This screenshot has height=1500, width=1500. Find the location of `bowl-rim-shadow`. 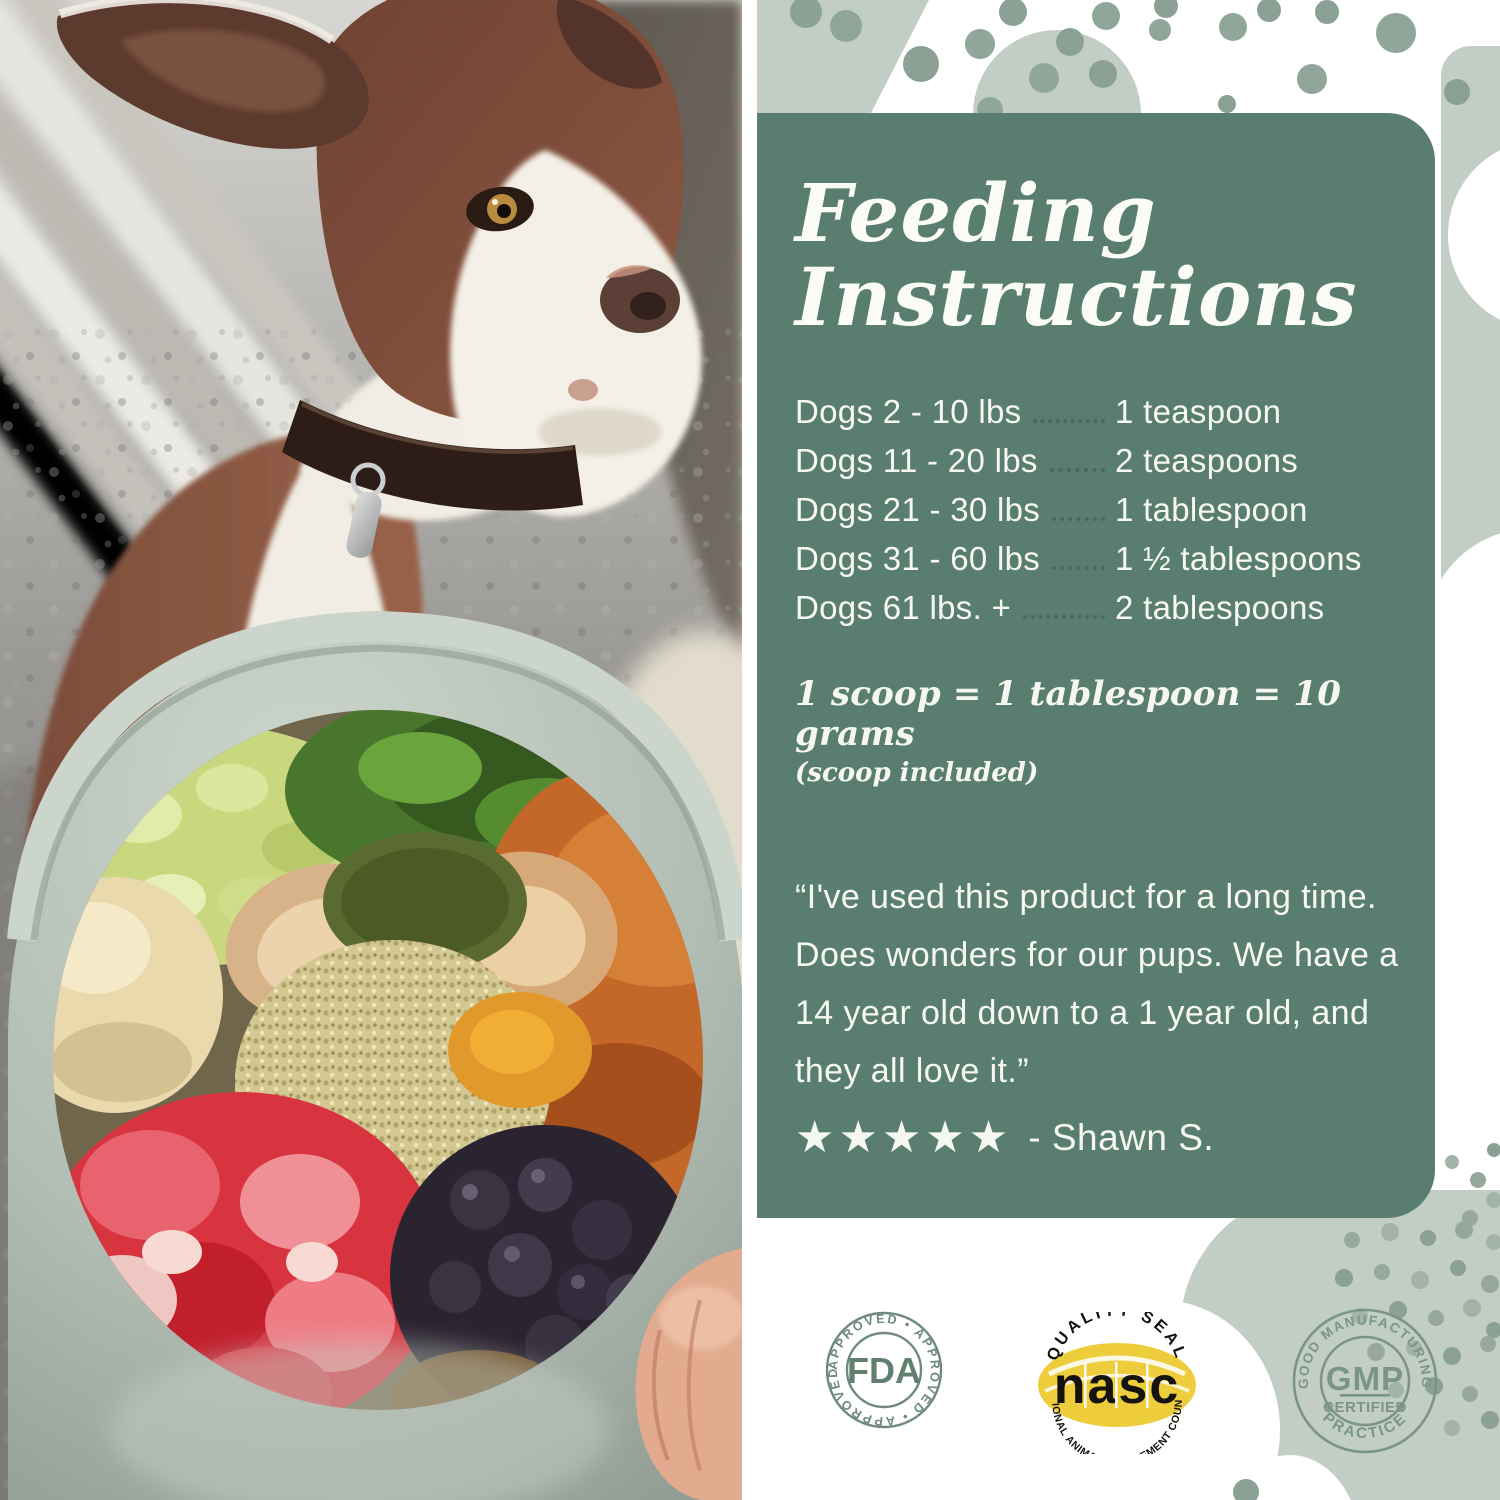

bowl-rim-shadow is located at coordinates (378, 792).